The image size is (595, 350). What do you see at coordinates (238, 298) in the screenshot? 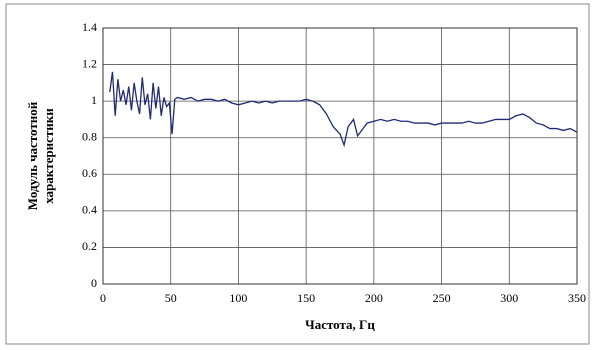
I see `x-tick-label: 100` at bounding box center [238, 298].